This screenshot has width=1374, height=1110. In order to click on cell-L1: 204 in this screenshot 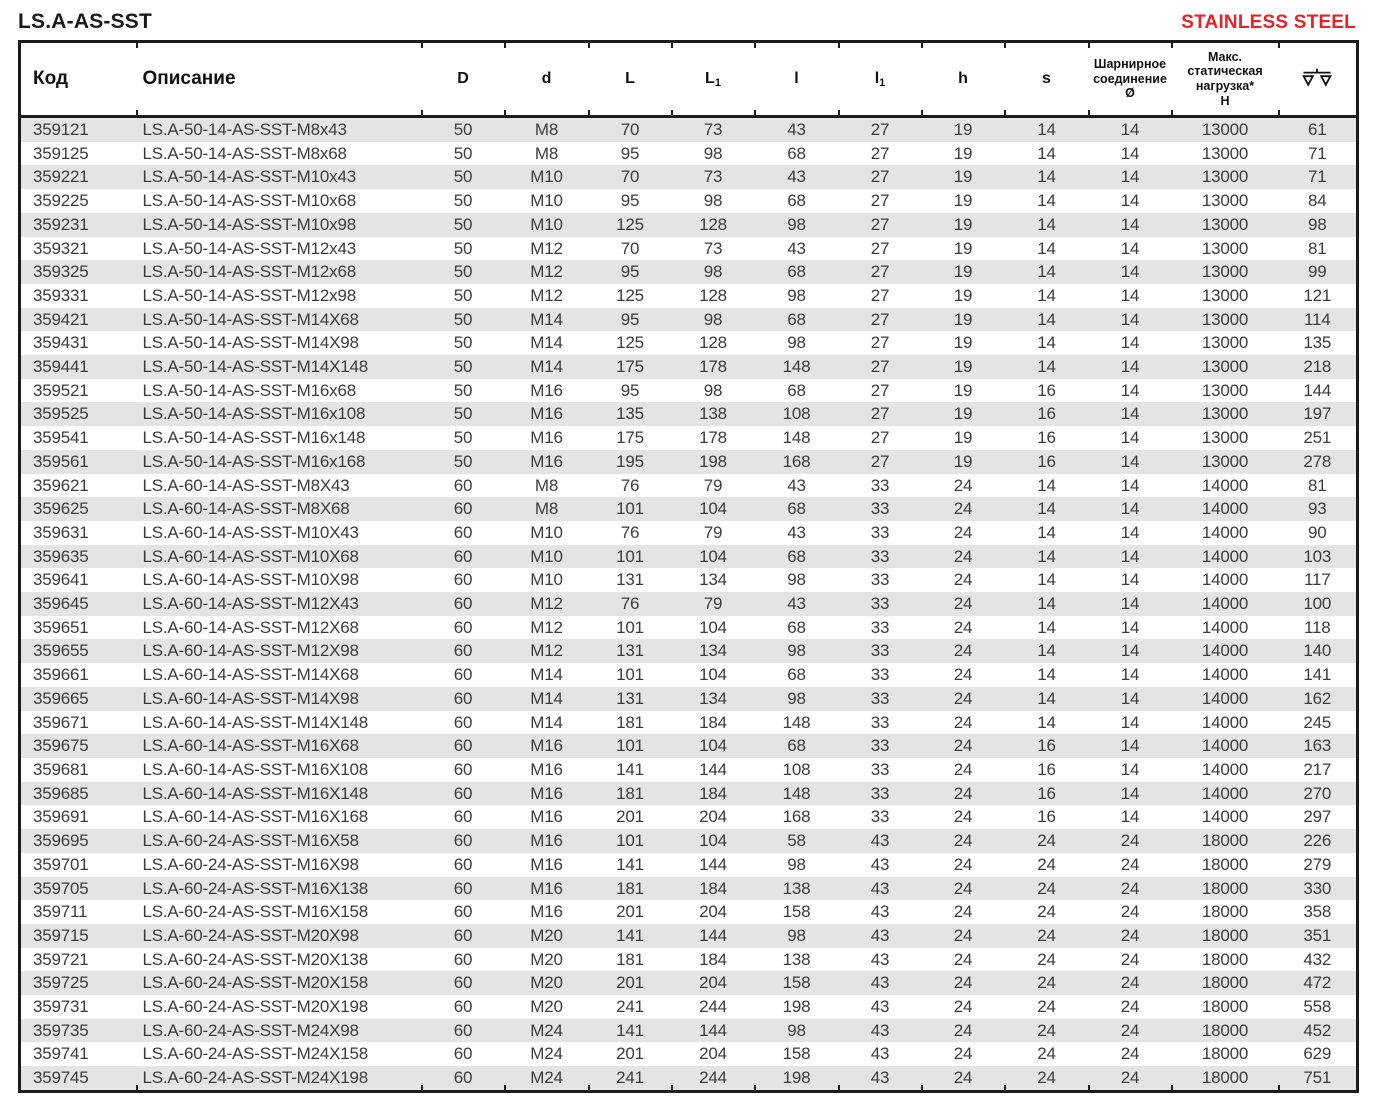, I will do `click(713, 817)`.